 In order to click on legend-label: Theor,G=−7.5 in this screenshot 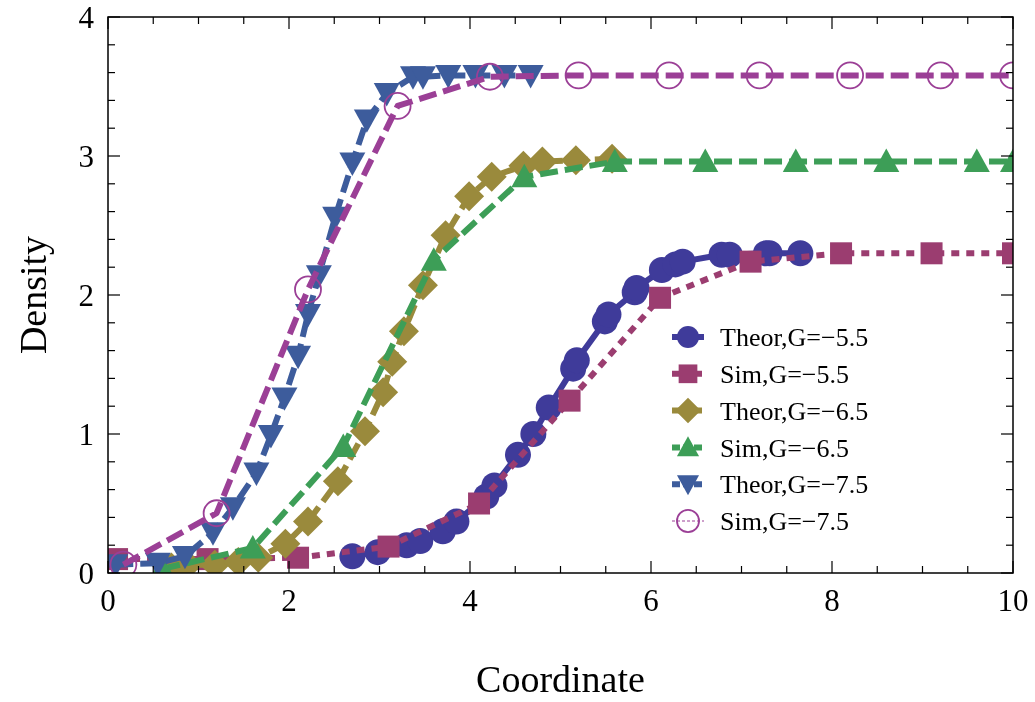, I will do `click(794, 485)`.